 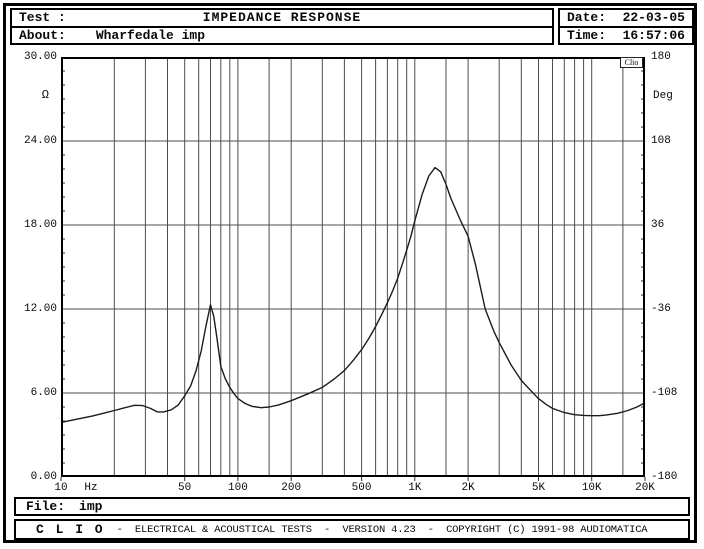 I want to click on y-left-tick-label: 24.00, so click(x=40, y=141).